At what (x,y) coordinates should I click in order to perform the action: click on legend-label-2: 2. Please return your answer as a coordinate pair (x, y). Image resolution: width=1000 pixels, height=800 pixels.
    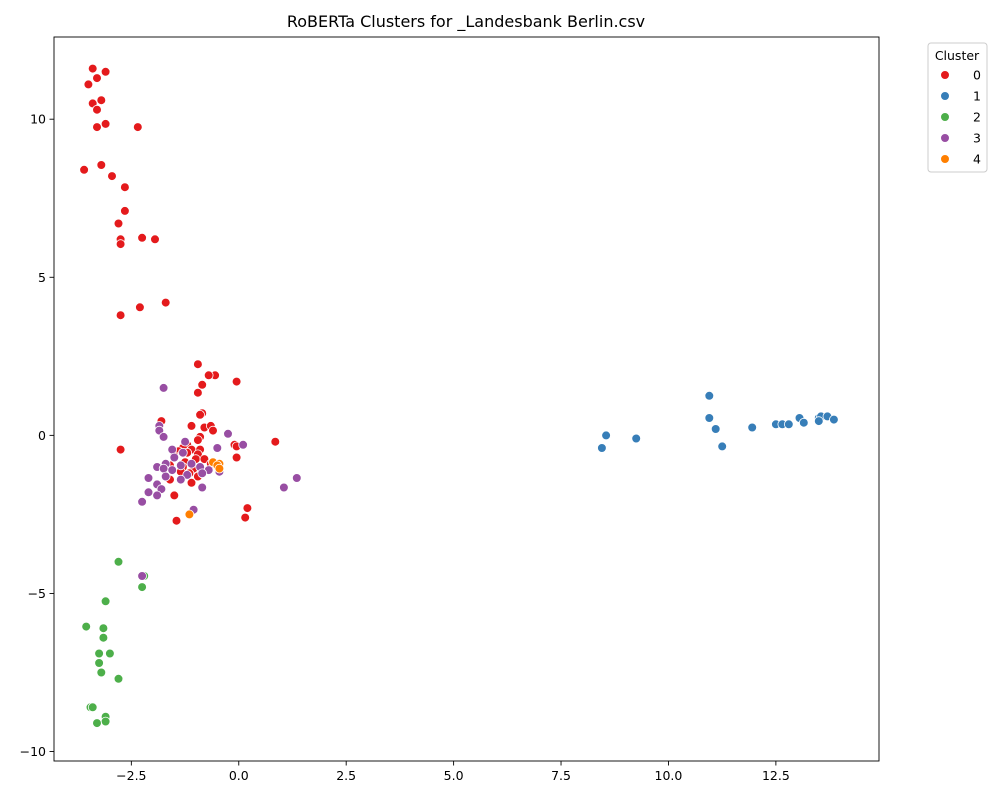
    Looking at the image, I should click on (977, 117).